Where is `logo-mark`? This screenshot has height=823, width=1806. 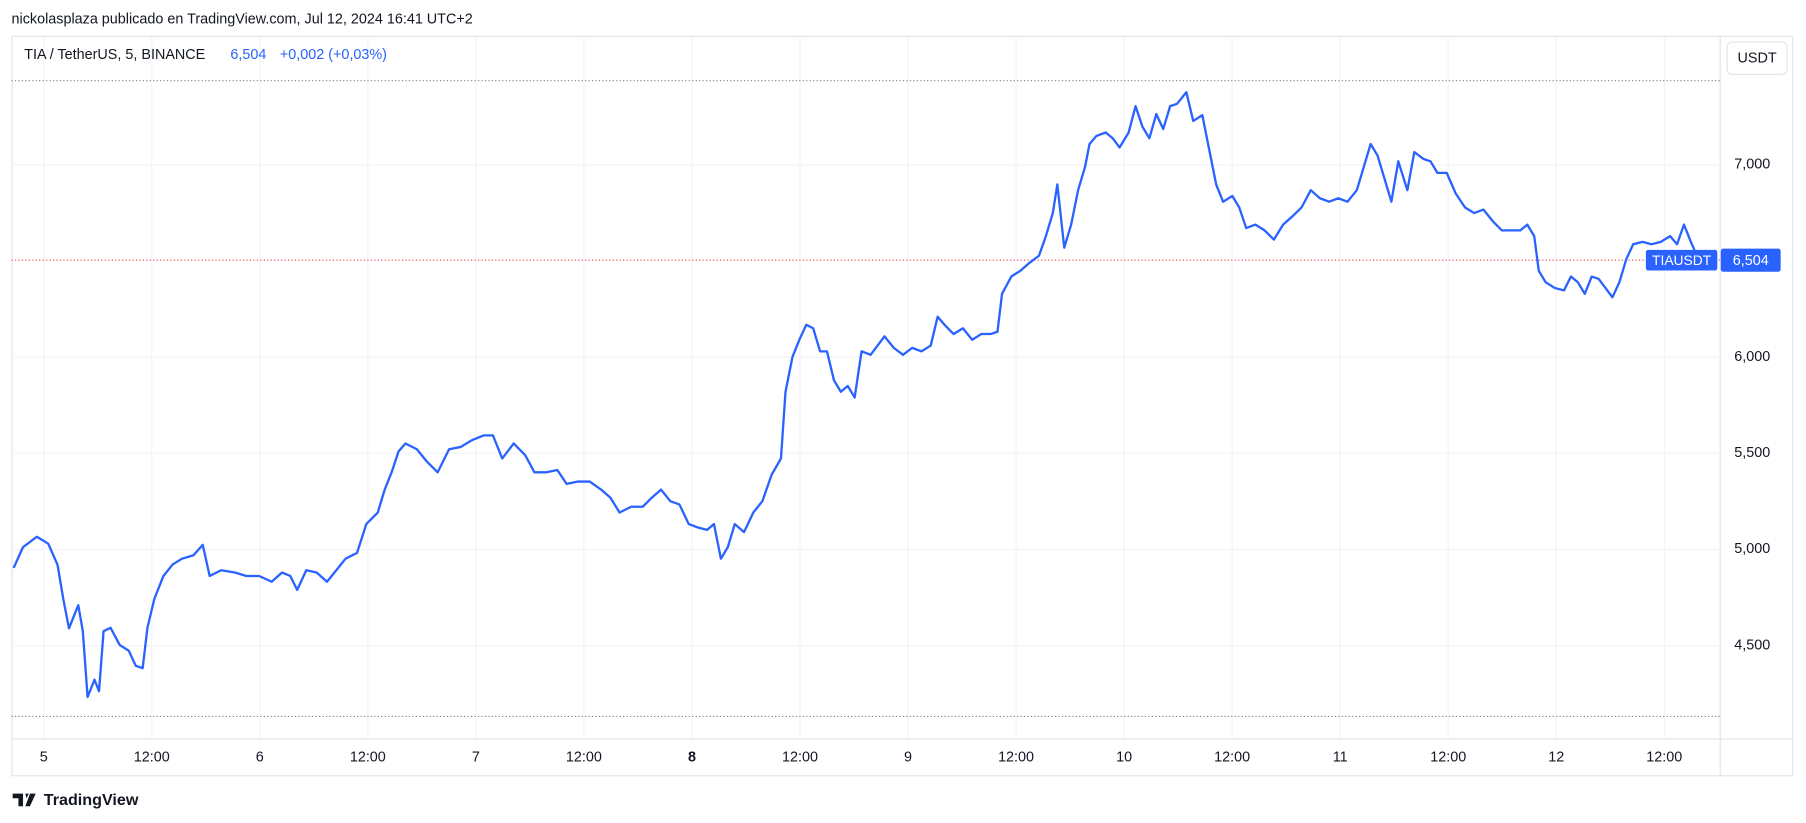 logo-mark is located at coordinates (24, 800).